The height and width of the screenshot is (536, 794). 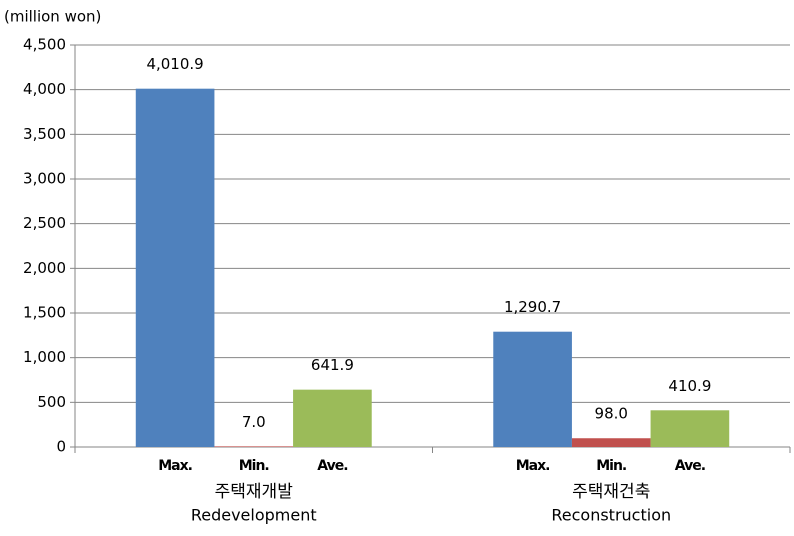 I want to click on x-category-label: 주택재개발, so click(x=254, y=492).